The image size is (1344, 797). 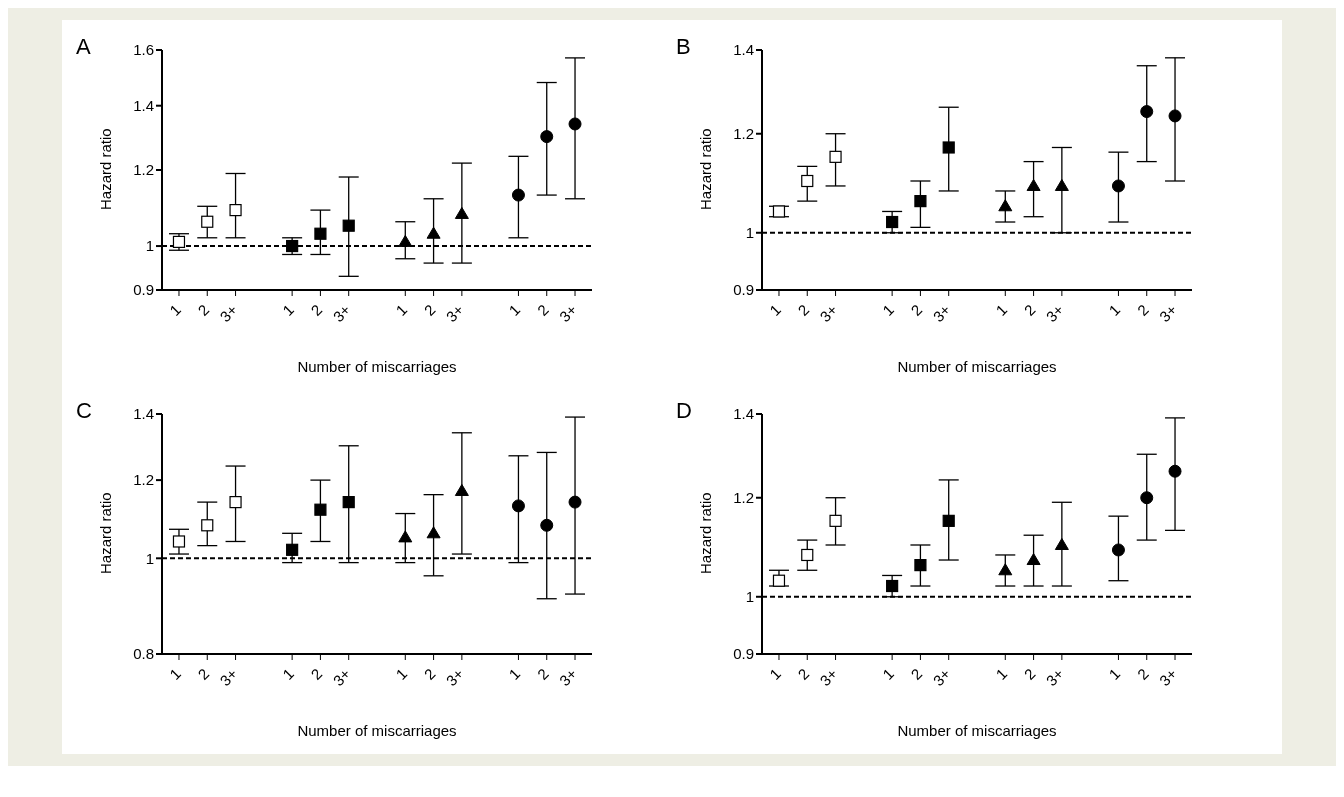 What do you see at coordinates (683, 47) in the screenshot?
I see `chart-title: B` at bounding box center [683, 47].